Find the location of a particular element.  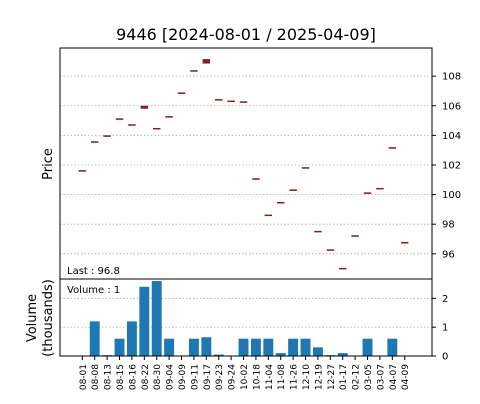

y-axis-label: (thousands) is located at coordinates (48, 318).